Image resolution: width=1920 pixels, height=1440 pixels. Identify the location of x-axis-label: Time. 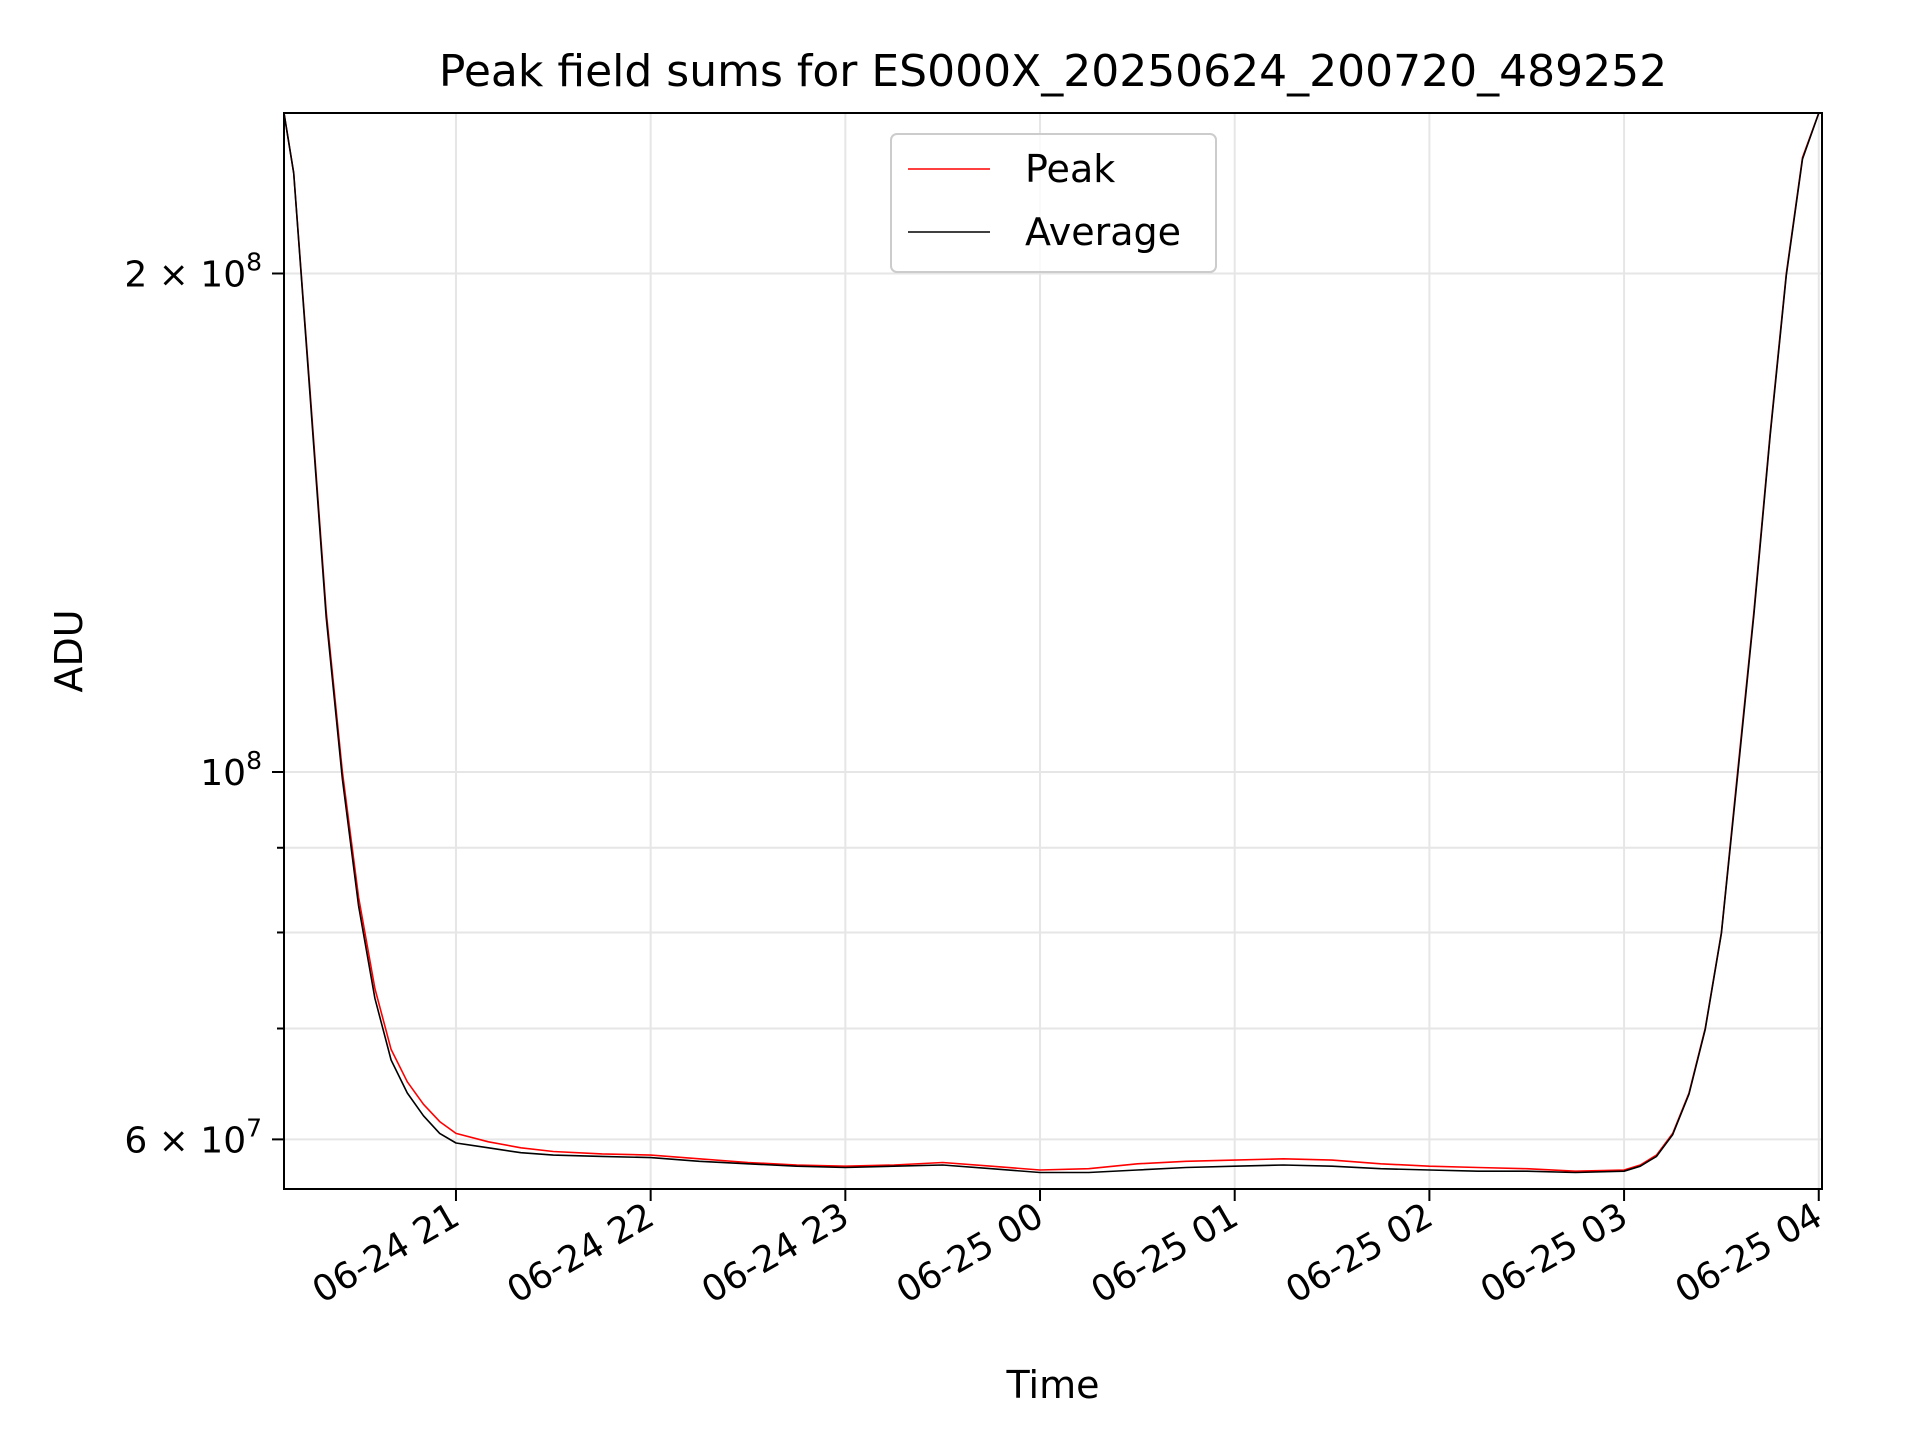
(1053, 1385).